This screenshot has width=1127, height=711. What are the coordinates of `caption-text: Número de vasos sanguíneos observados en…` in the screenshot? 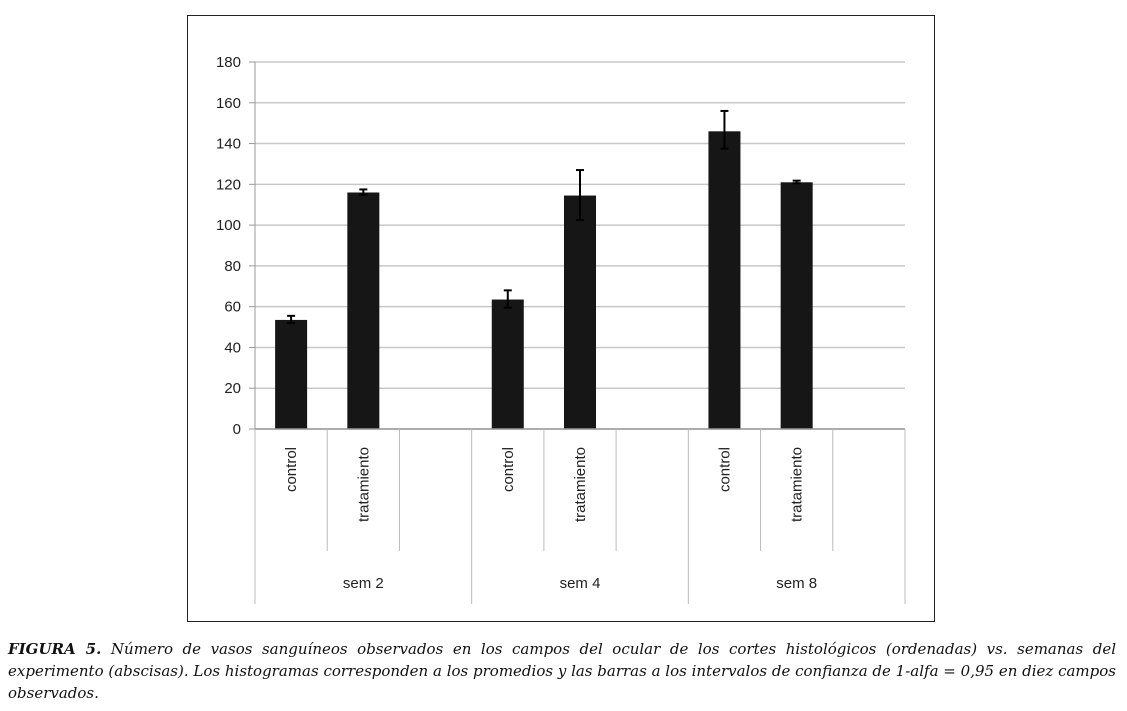 It's located at (562, 671).